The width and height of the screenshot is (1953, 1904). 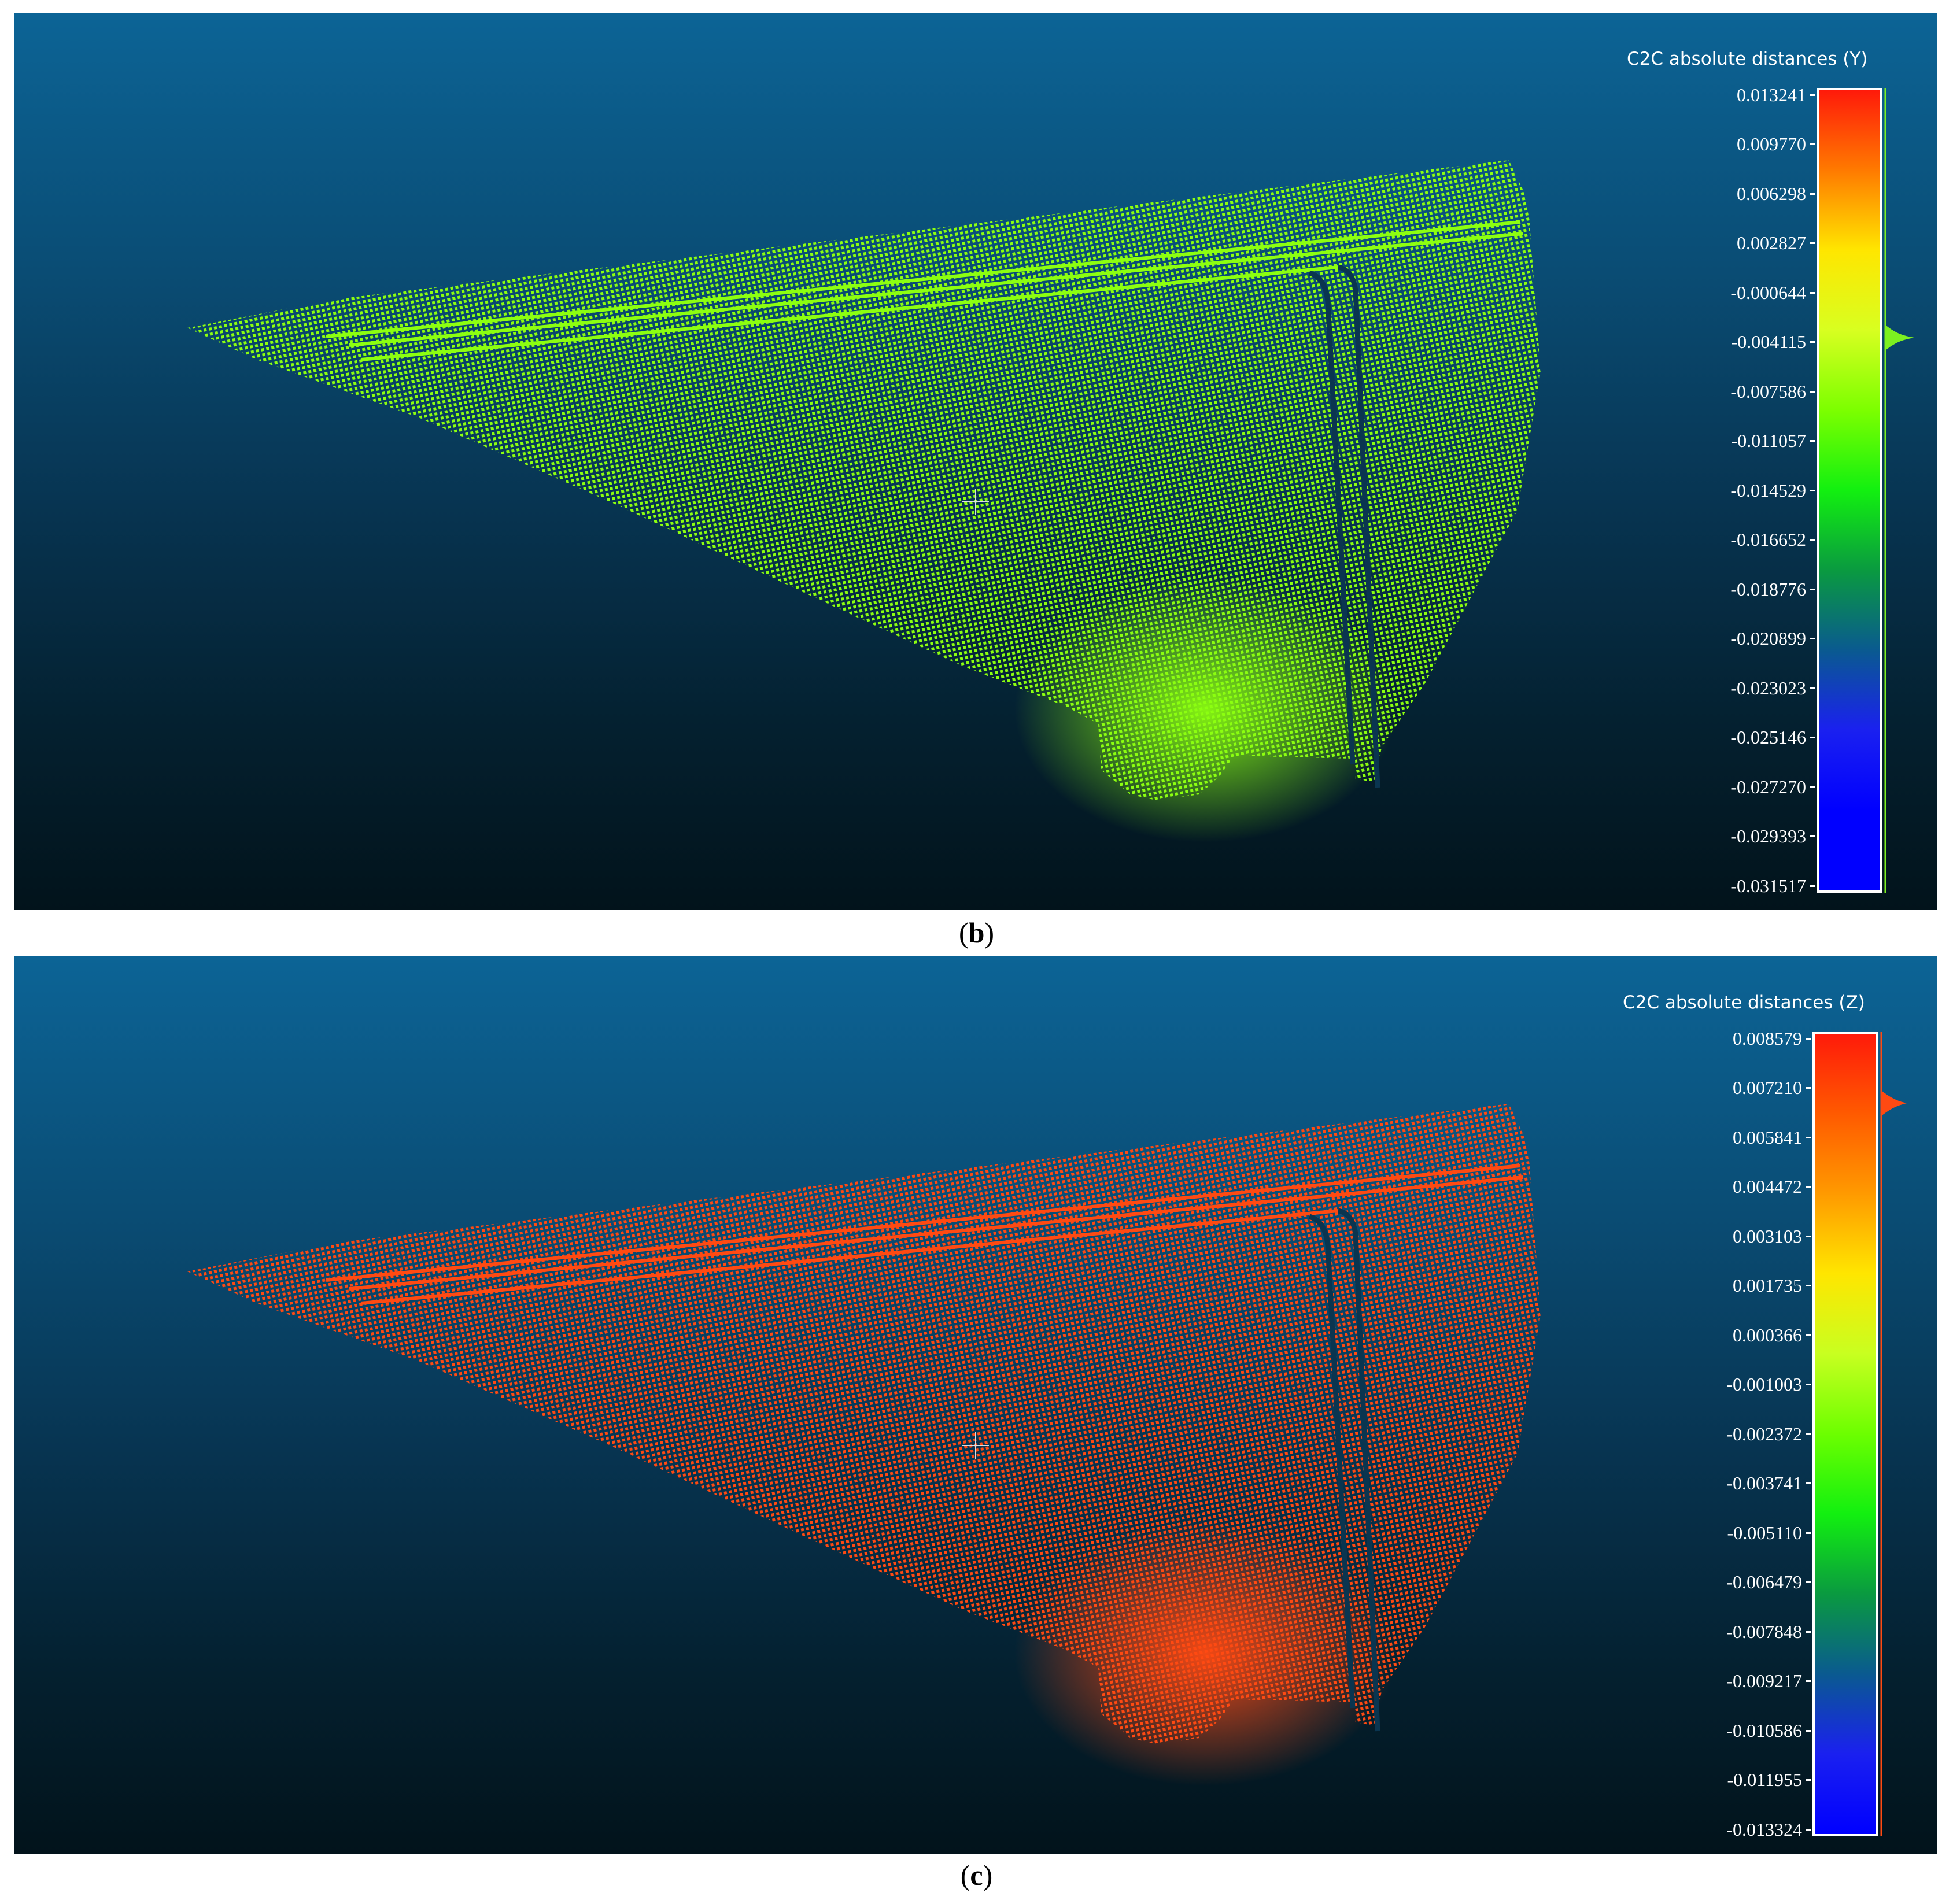 I want to click on scale-tick: -0.027270, so click(x=1772, y=786).